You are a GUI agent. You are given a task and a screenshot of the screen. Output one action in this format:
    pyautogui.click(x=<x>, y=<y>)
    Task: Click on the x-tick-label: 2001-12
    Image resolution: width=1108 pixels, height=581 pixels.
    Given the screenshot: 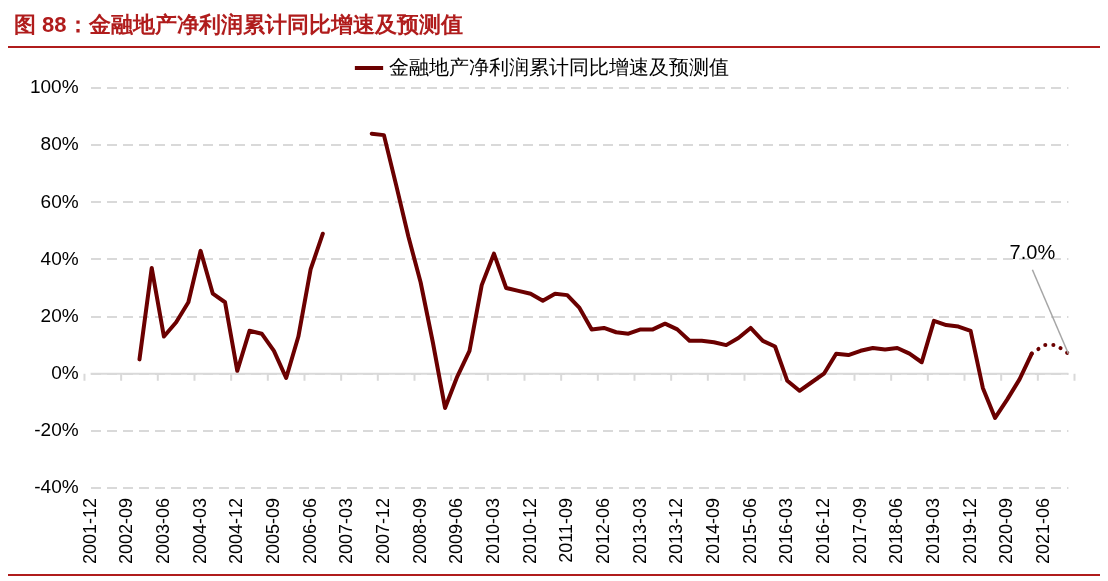 What is the action you would take?
    pyautogui.click(x=89, y=530)
    